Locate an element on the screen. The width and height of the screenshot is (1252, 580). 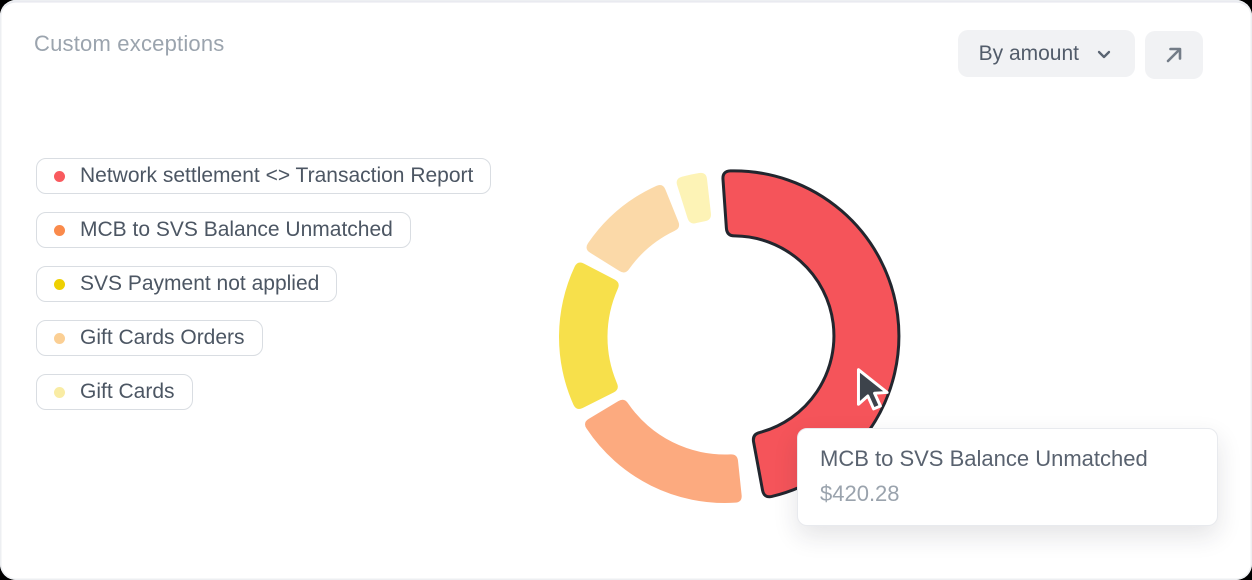
legend-item-label: Gift Cards is located at coordinates (127, 391).